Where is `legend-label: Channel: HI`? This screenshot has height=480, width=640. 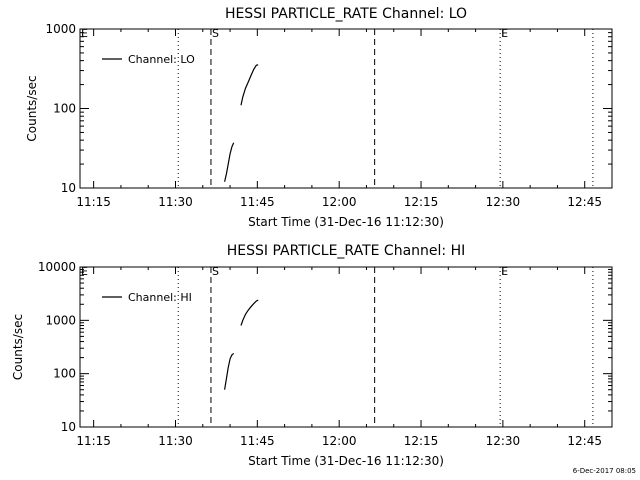
legend-label: Channel: HI is located at coordinates (160, 297).